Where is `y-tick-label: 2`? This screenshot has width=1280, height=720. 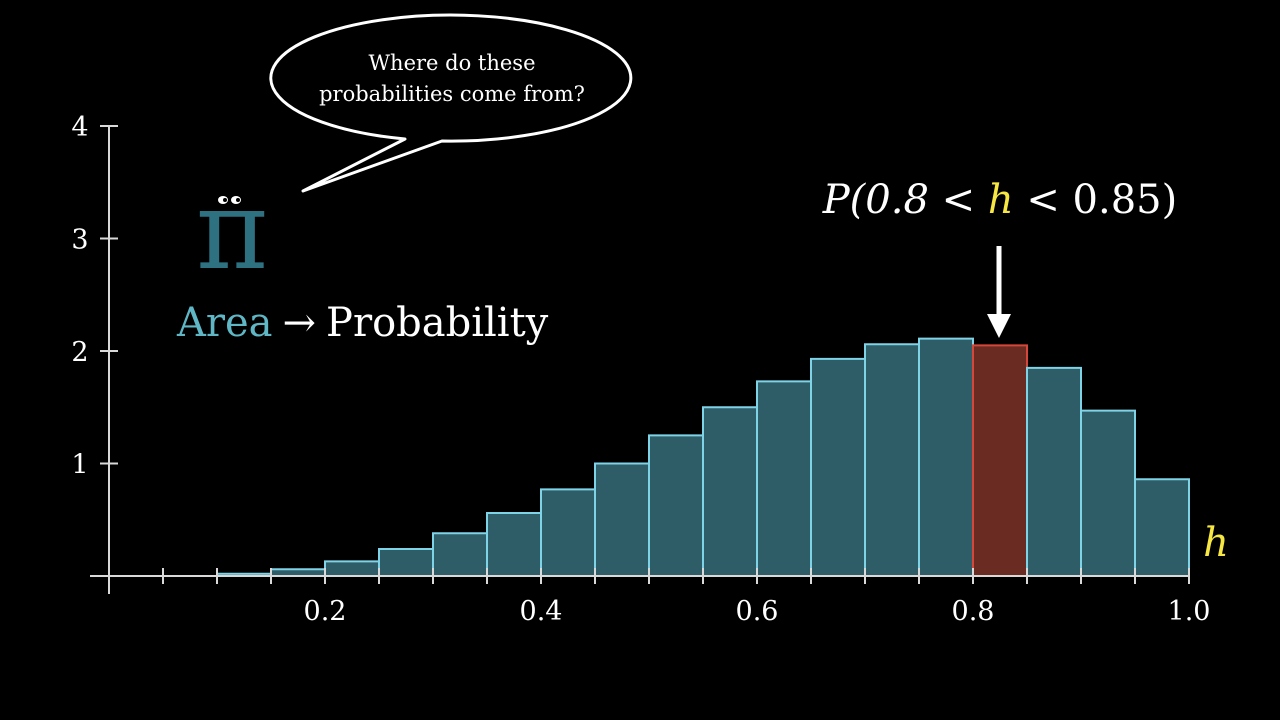
y-tick-label: 2 is located at coordinates (79, 352).